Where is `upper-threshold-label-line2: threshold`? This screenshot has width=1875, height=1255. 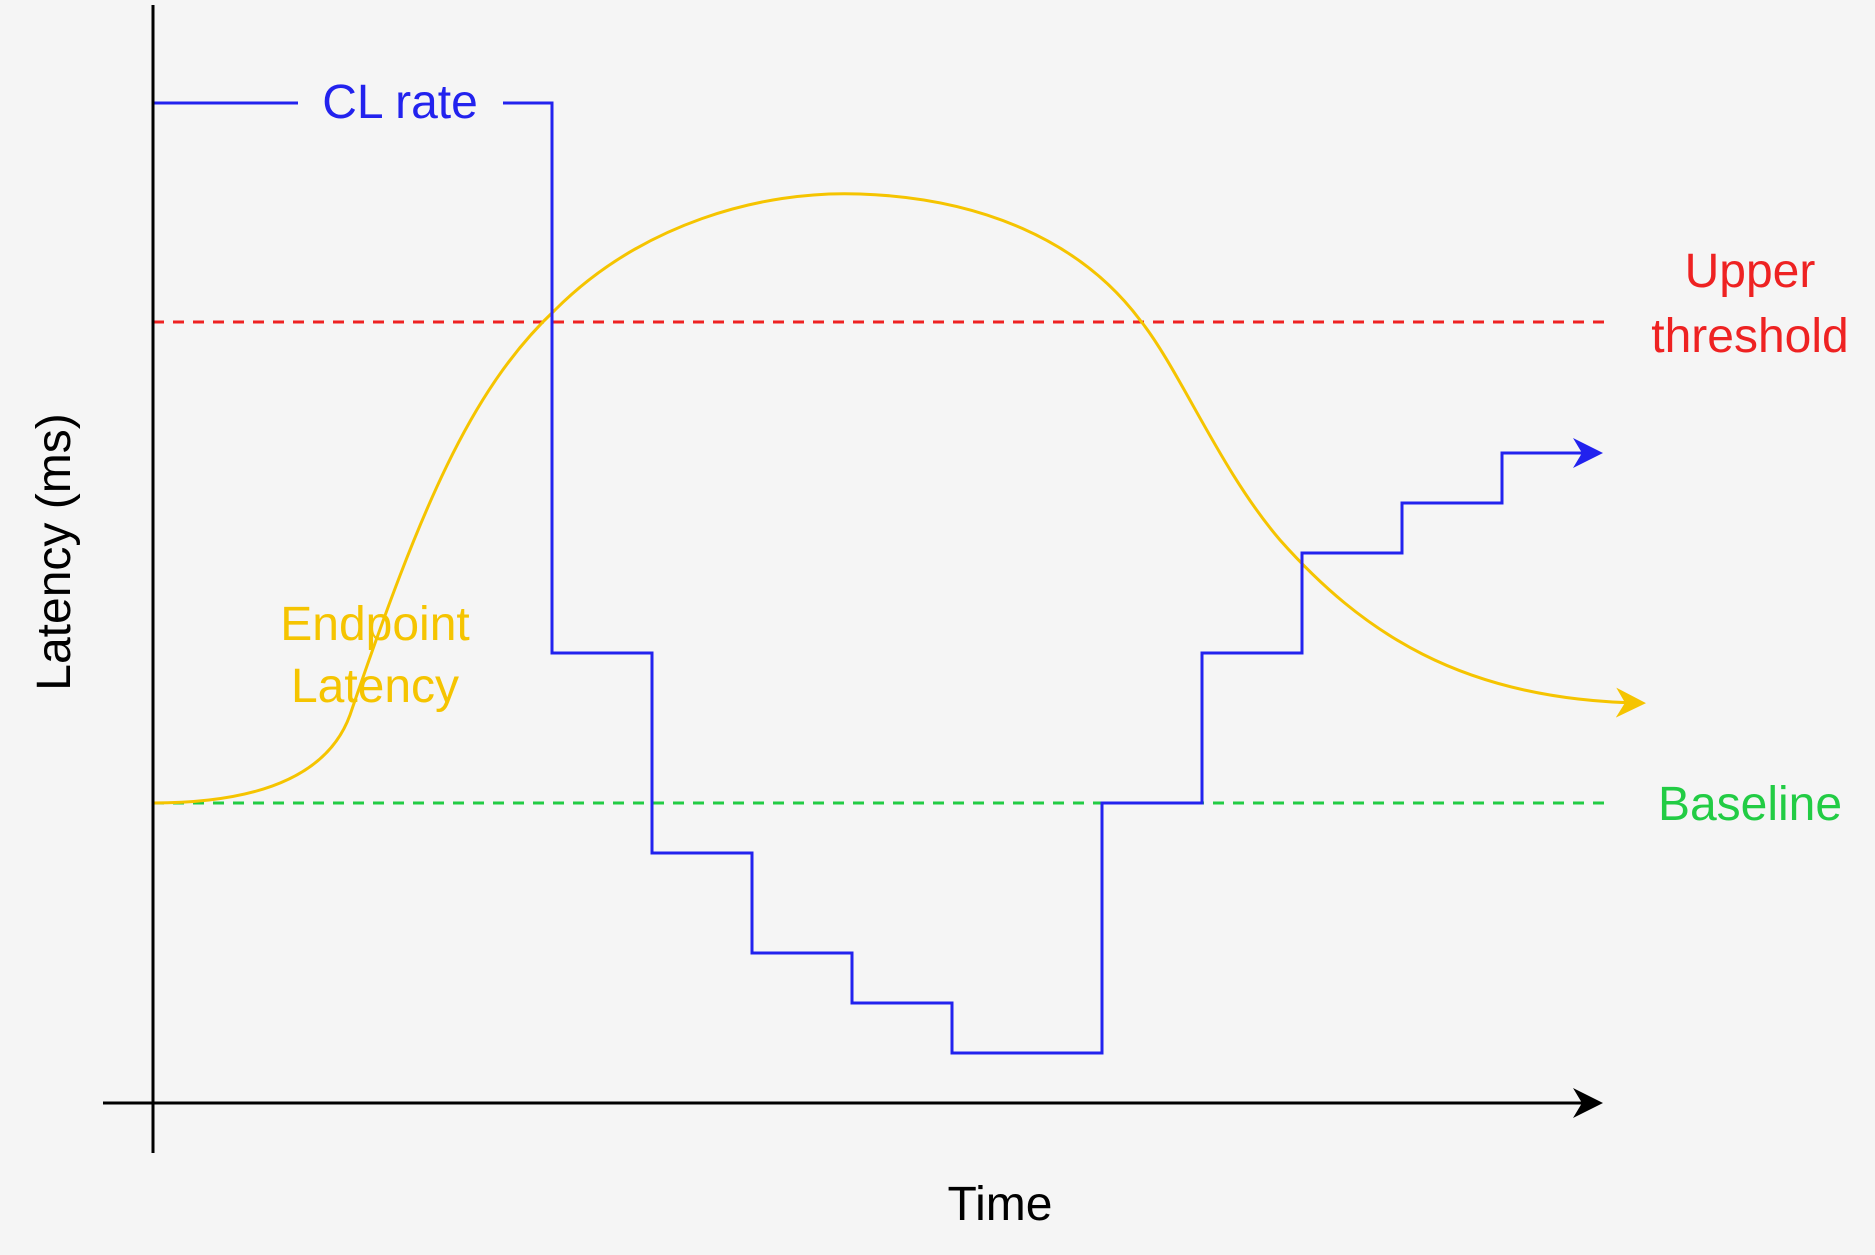
upper-threshold-label-line2: threshold is located at coordinates (1749, 336).